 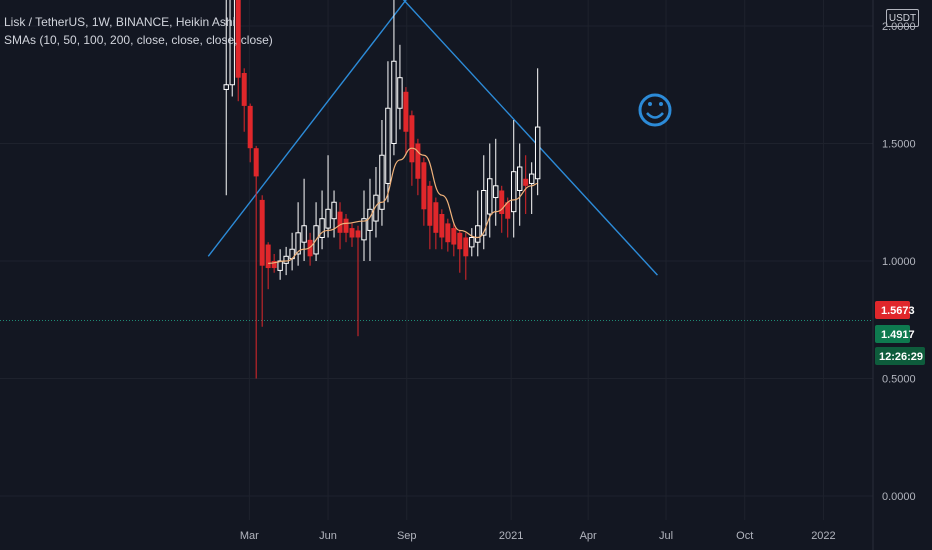 I want to click on sma-line, so click(x=403, y=205).